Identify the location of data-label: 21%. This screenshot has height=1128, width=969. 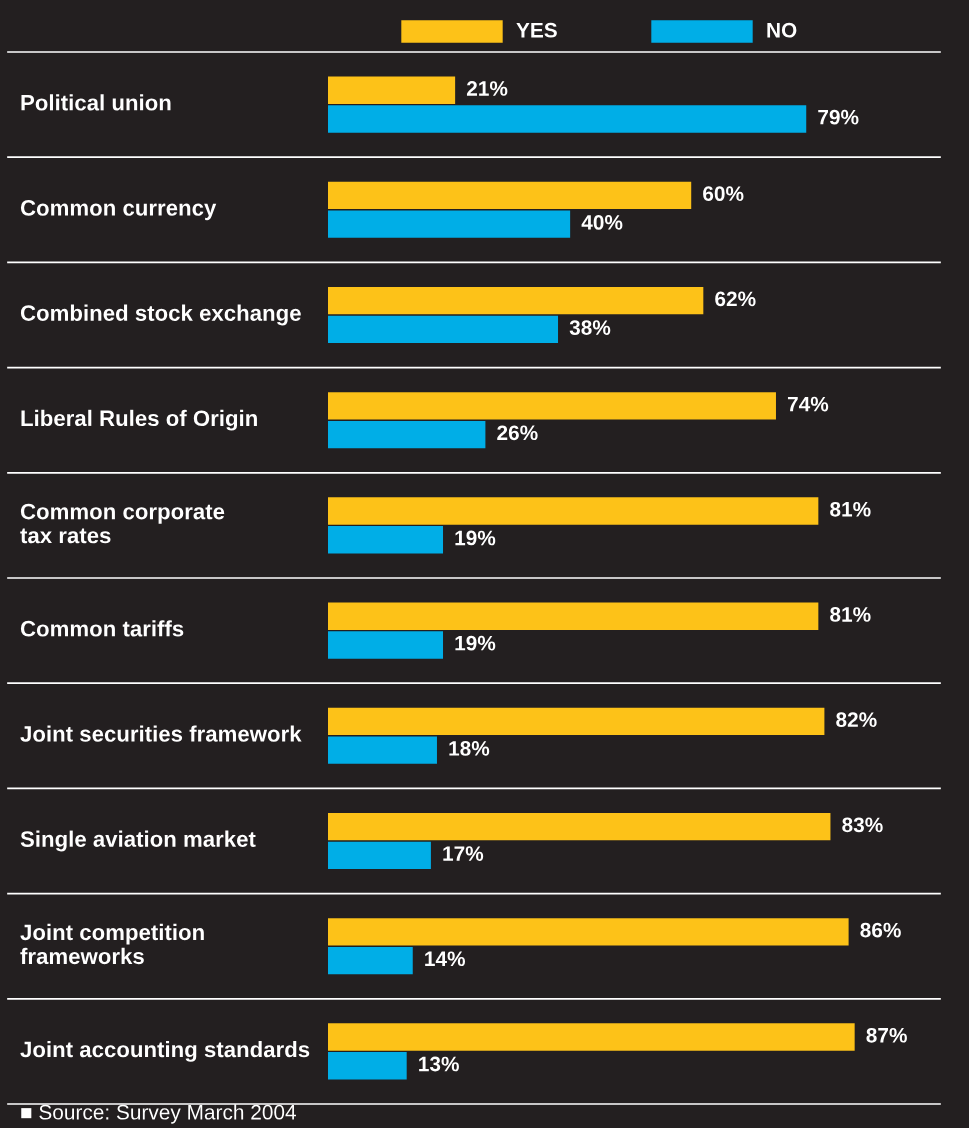
(487, 88).